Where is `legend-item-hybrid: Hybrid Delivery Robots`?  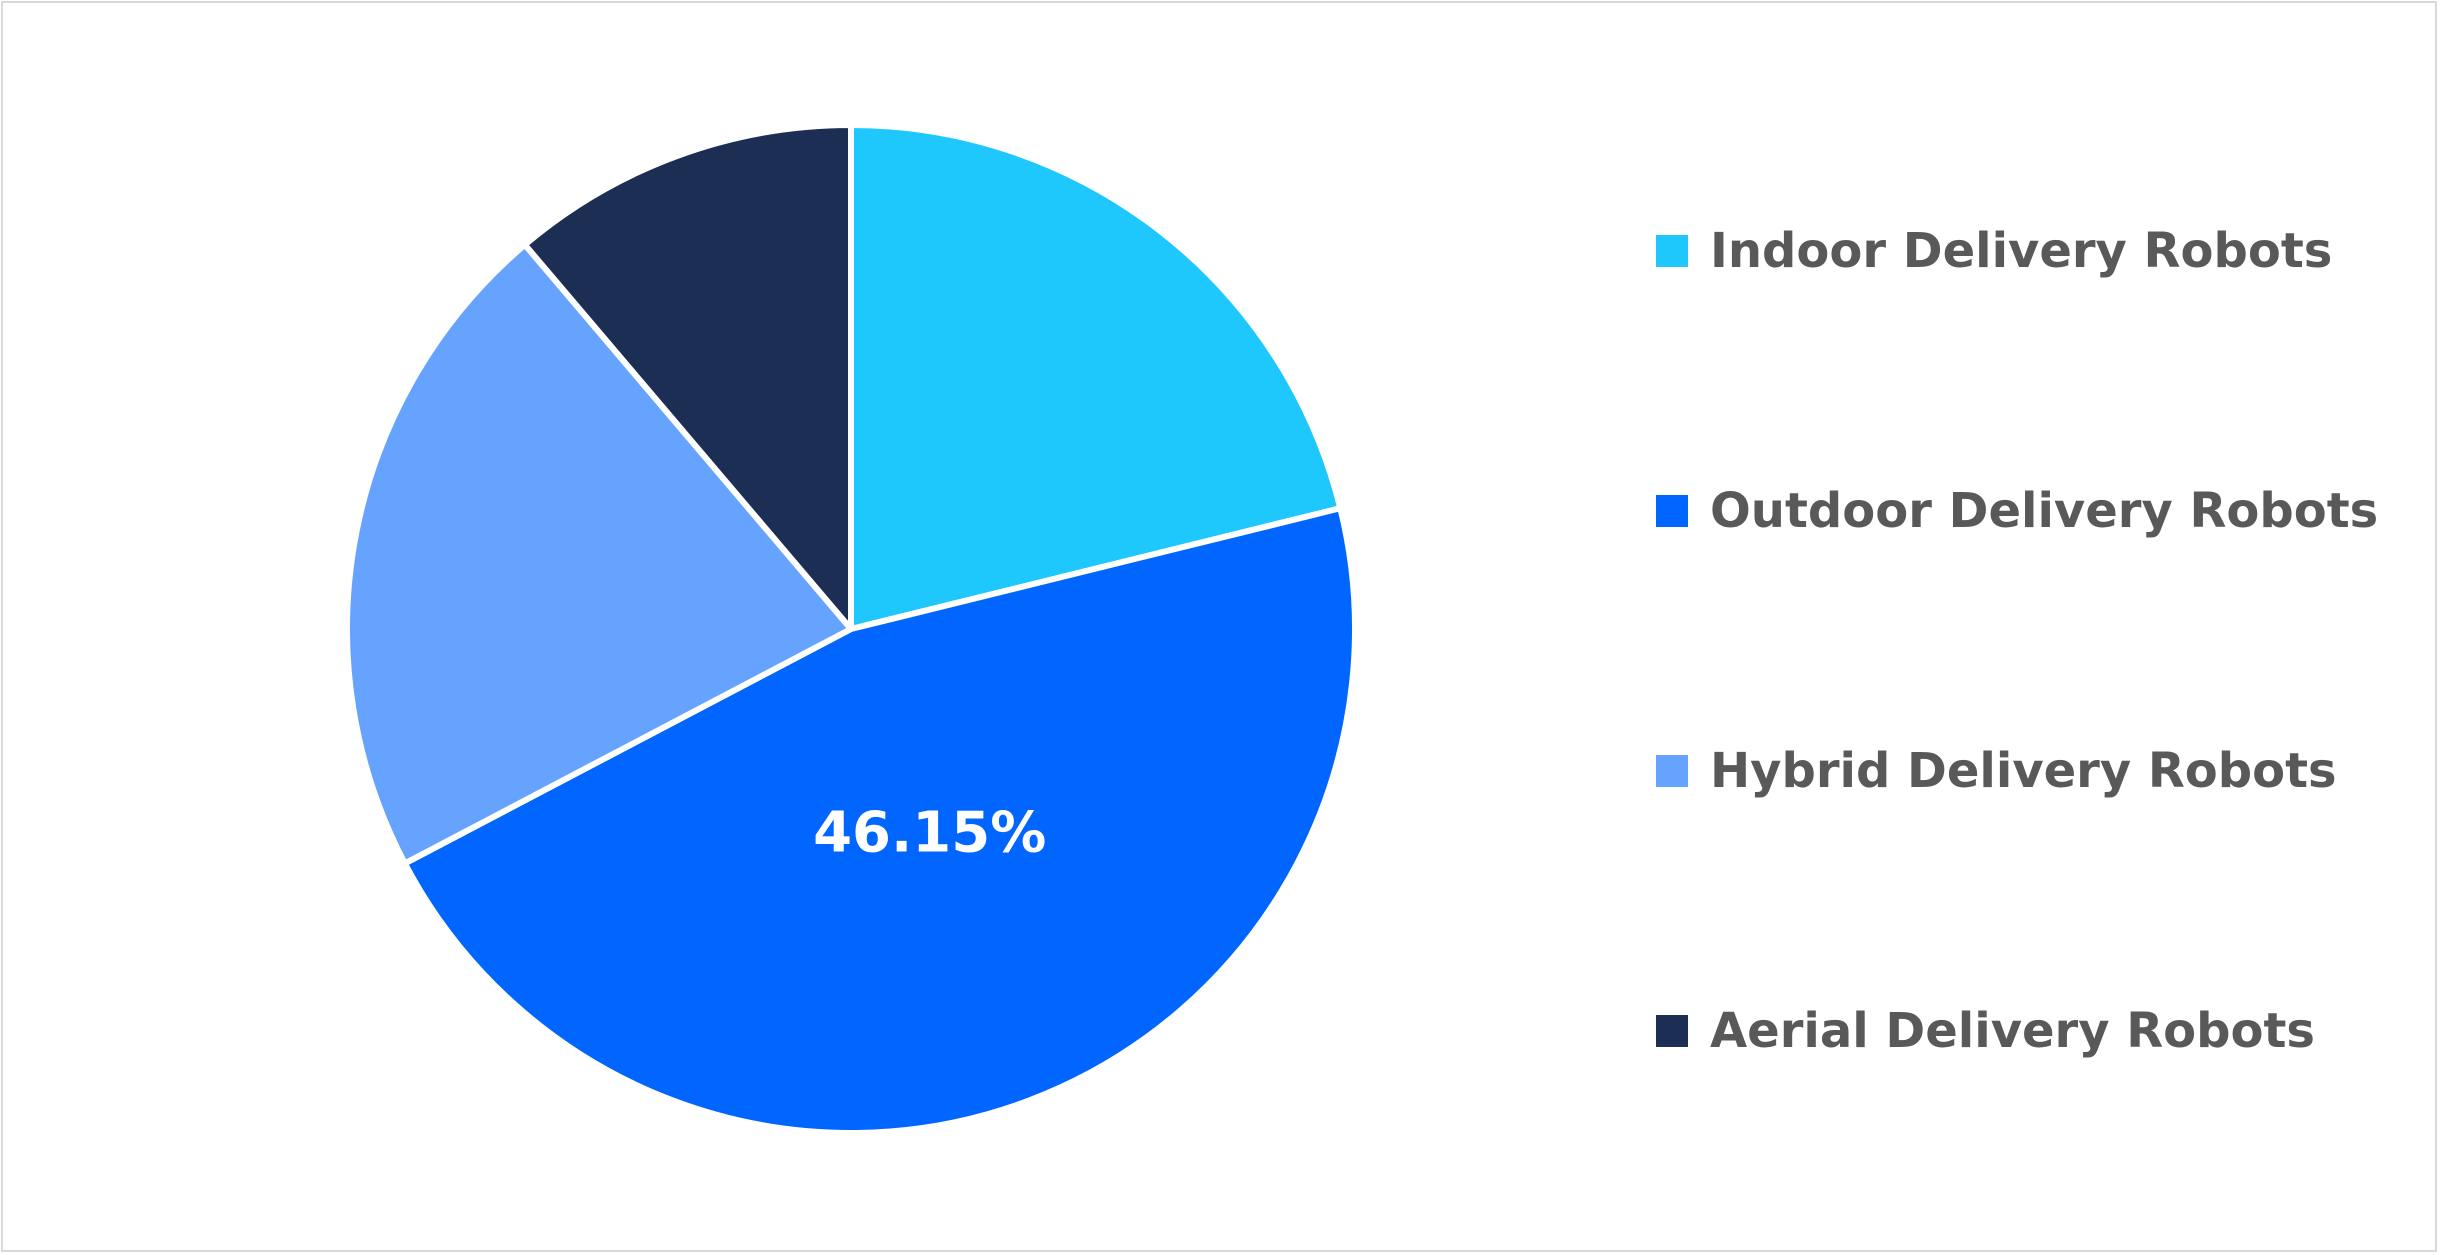
legend-item-hybrid: Hybrid Delivery Robots is located at coordinates (1996, 771).